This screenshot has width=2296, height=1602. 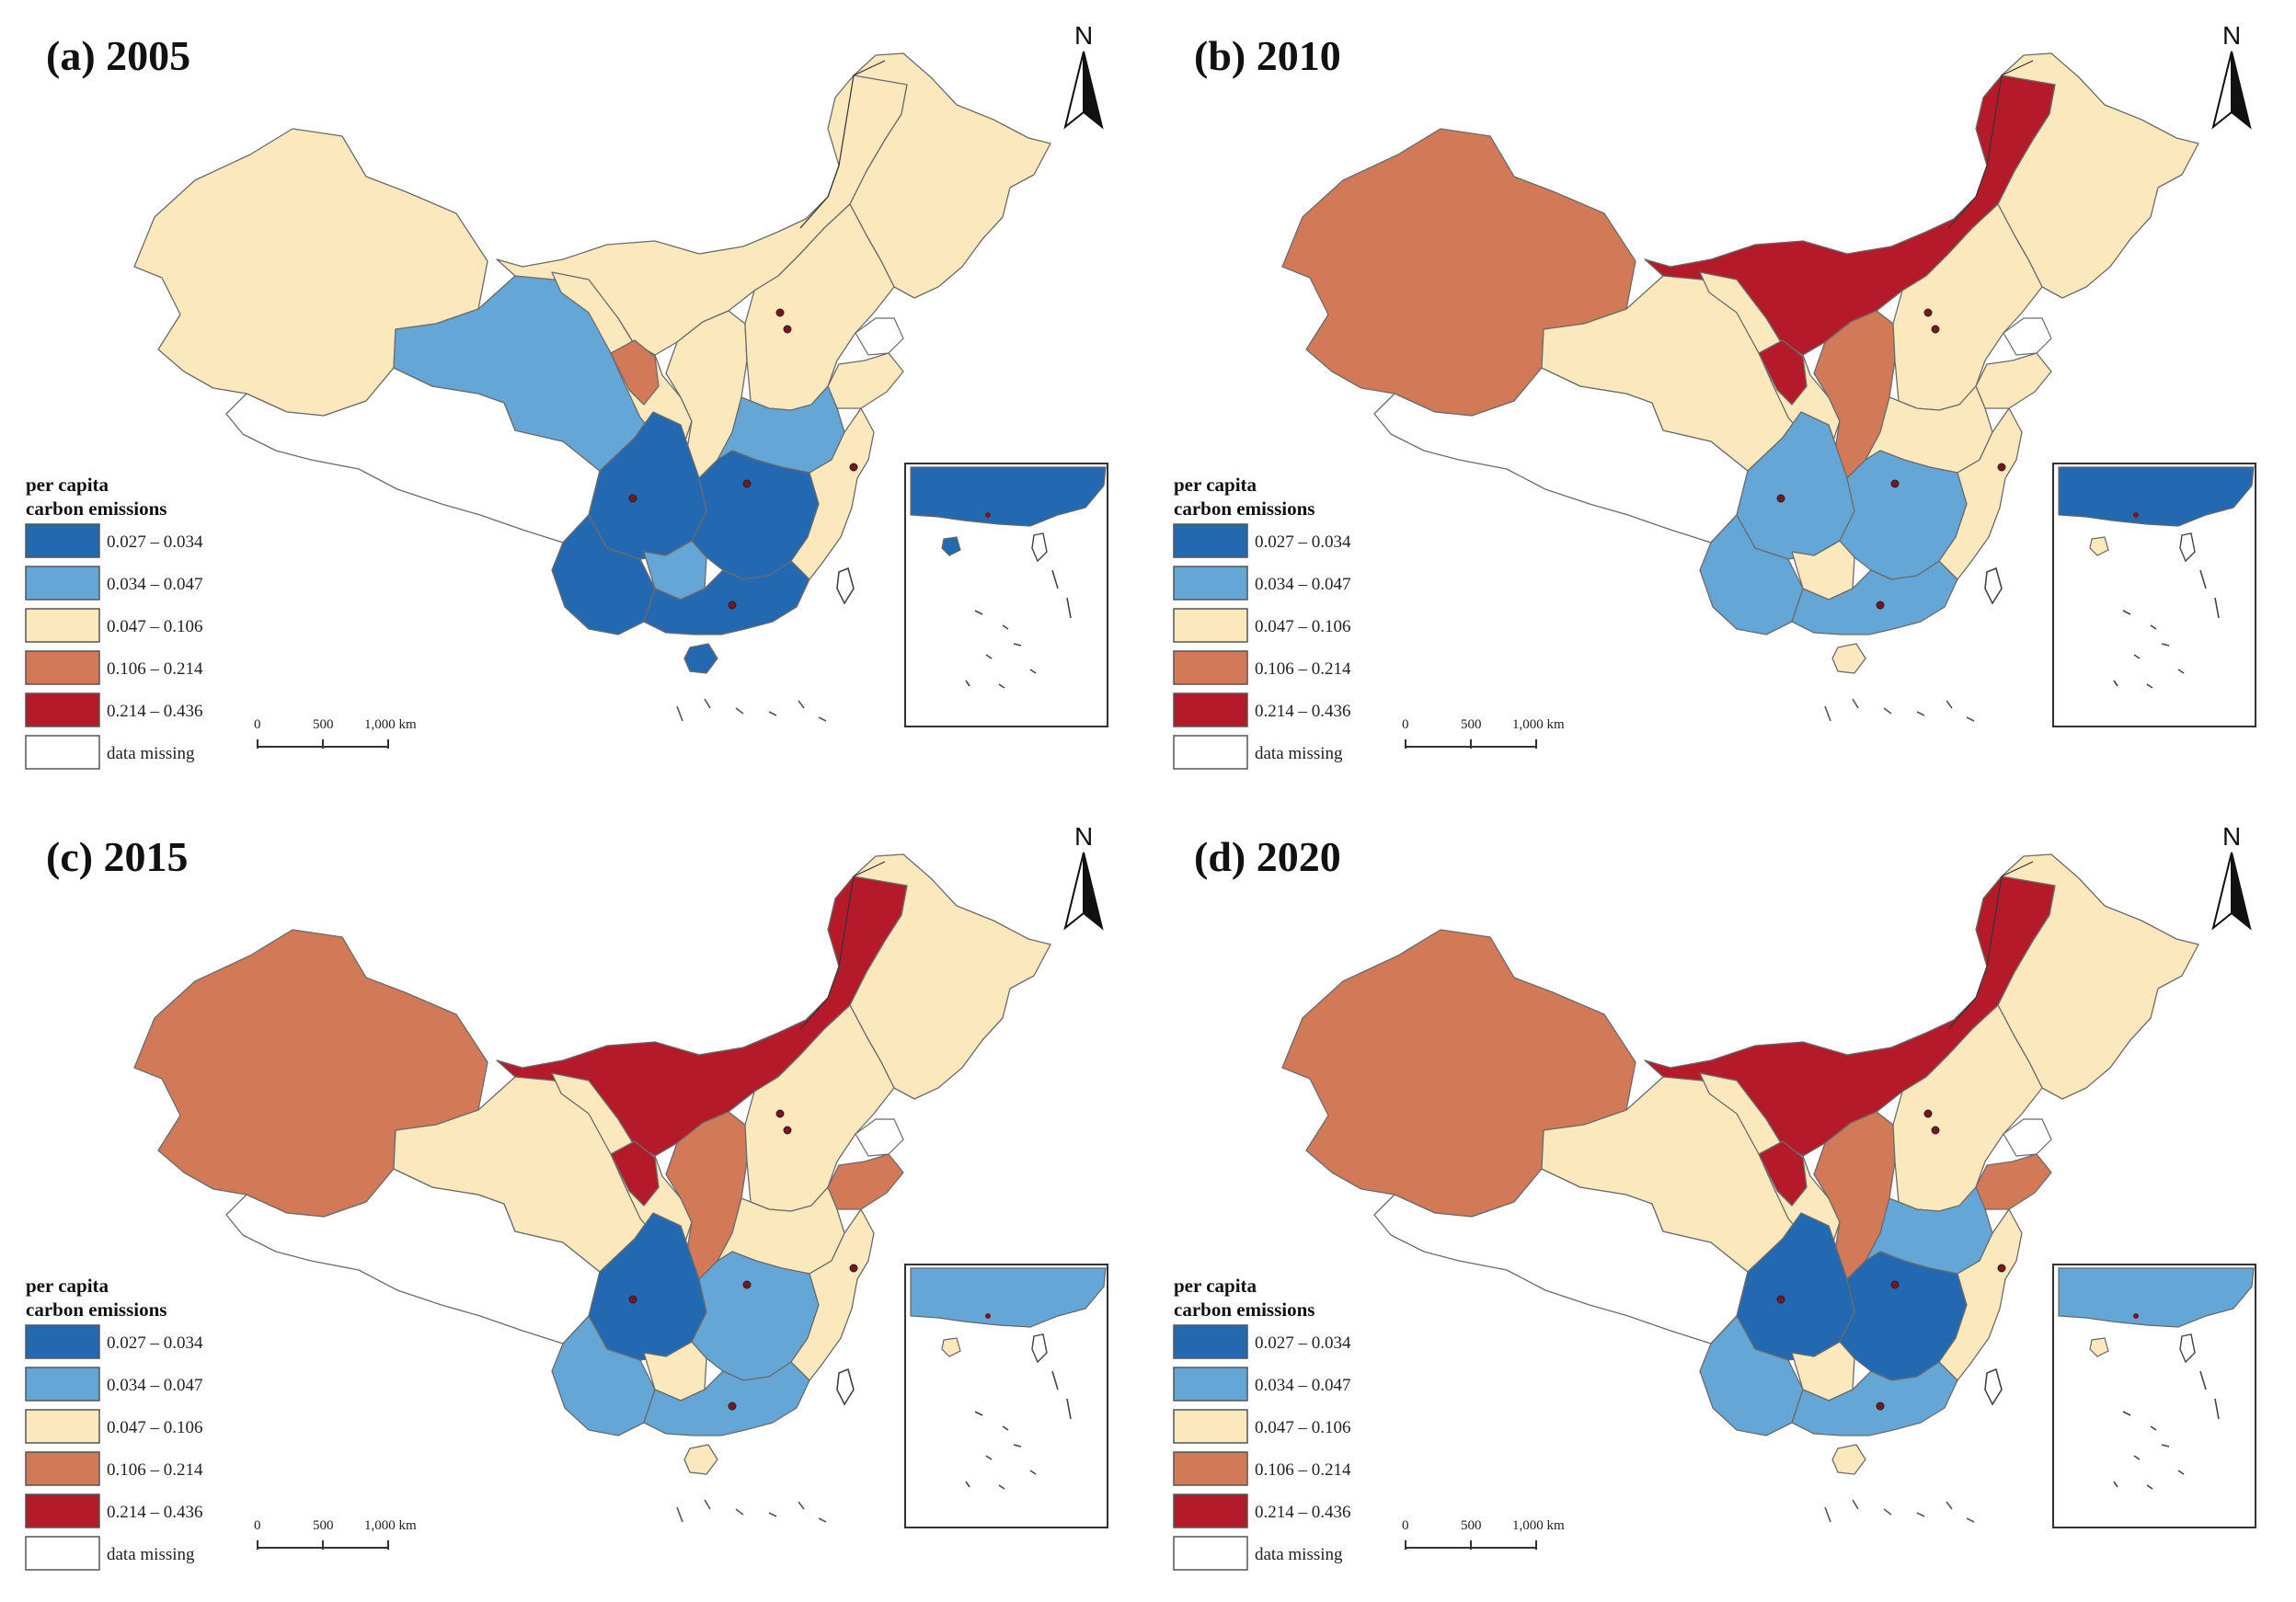 I want to click on panel-title: (c) 2015, so click(x=117, y=856).